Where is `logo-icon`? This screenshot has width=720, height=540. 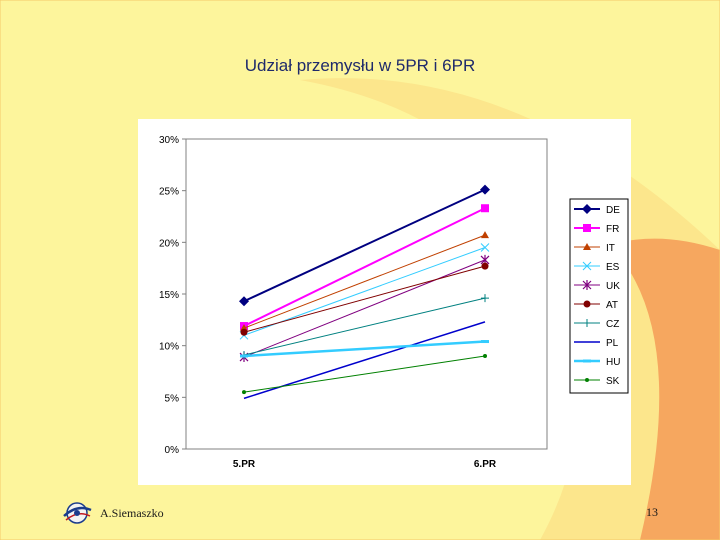 logo-icon is located at coordinates (77, 513).